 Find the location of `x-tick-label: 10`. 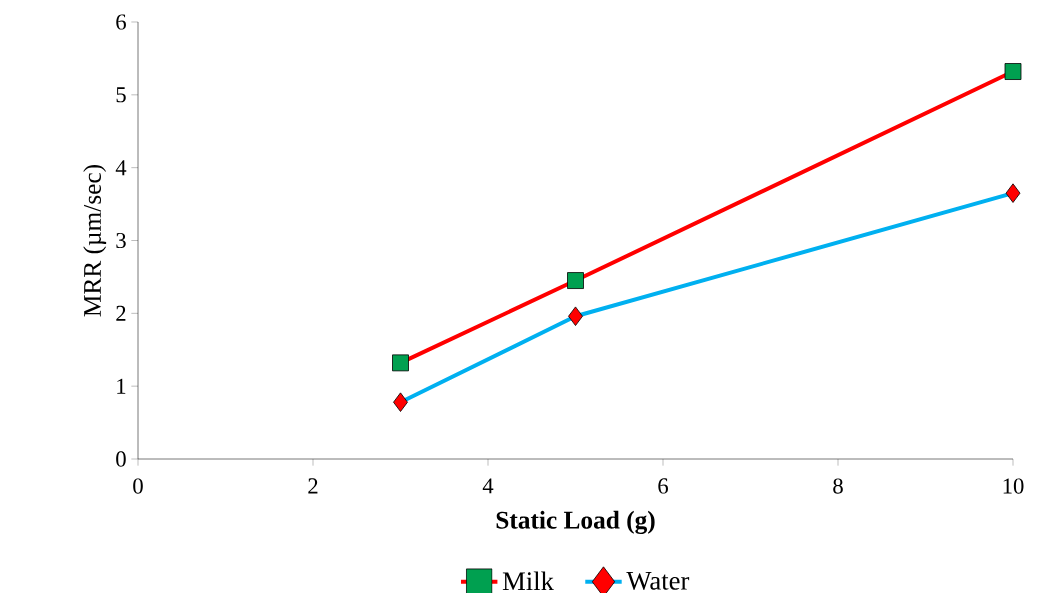

x-tick-label: 10 is located at coordinates (1013, 486).